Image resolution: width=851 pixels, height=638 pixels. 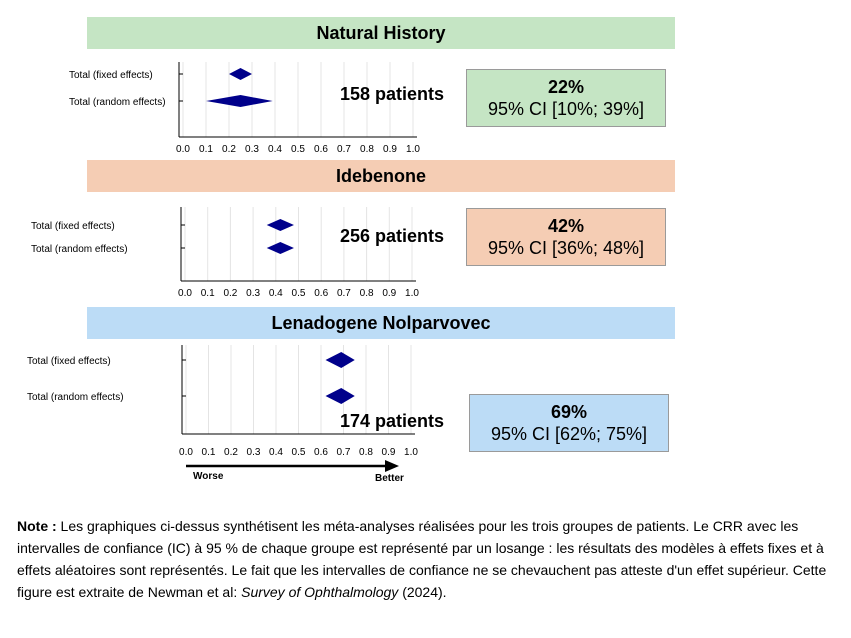 I want to click on direction-arrow-head, so click(x=392, y=466).